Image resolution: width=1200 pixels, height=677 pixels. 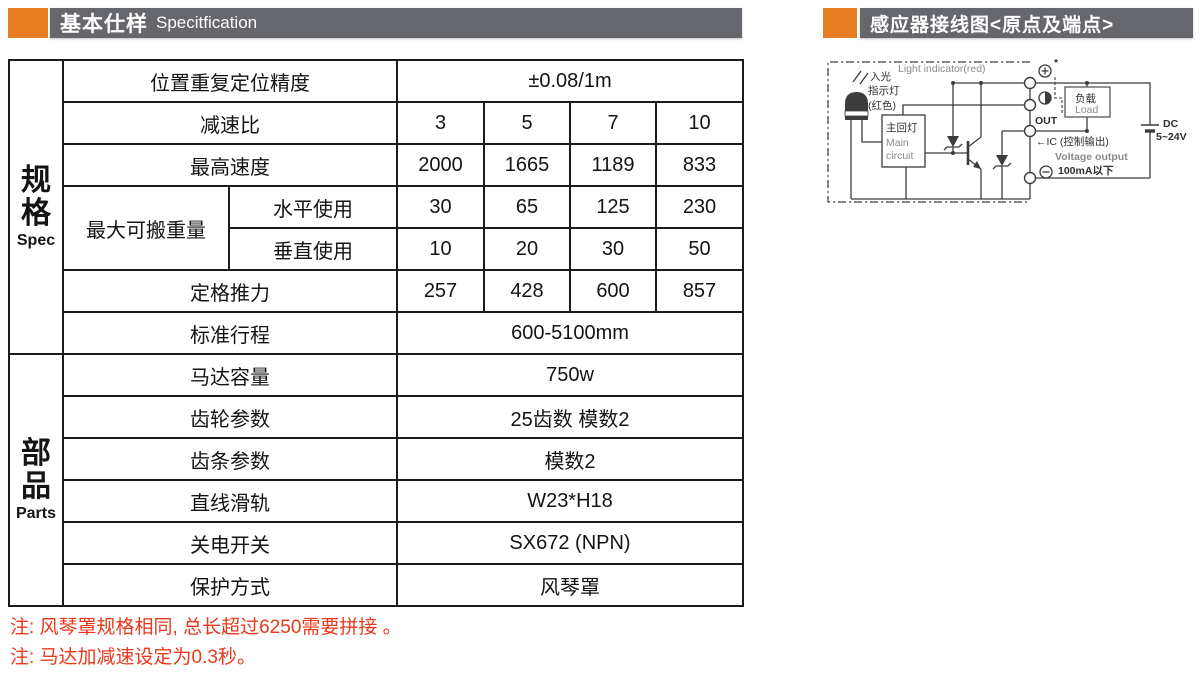 What do you see at coordinates (953, 141) in the screenshot?
I see `zener1-diode-icon` at bounding box center [953, 141].